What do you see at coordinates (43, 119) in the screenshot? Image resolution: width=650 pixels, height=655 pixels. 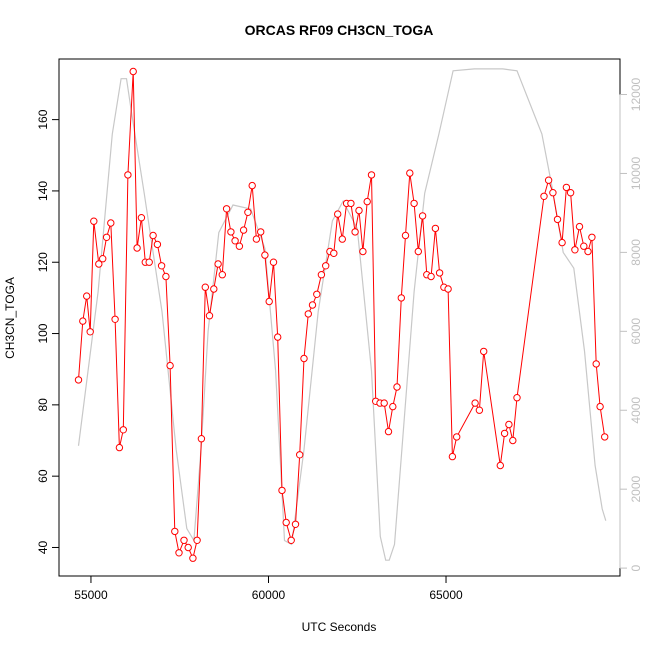 I see `y-tick-label: 160` at bounding box center [43, 119].